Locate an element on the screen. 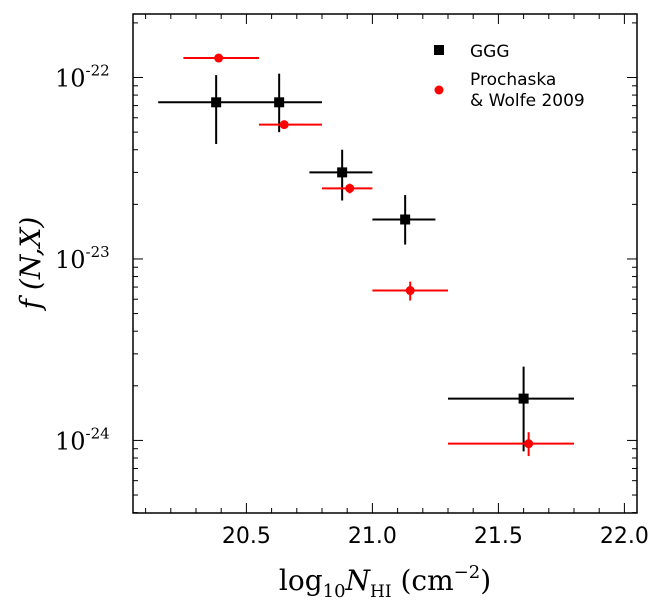 The height and width of the screenshot is (612, 665). x-tick-label: 20.5 is located at coordinates (246, 536).